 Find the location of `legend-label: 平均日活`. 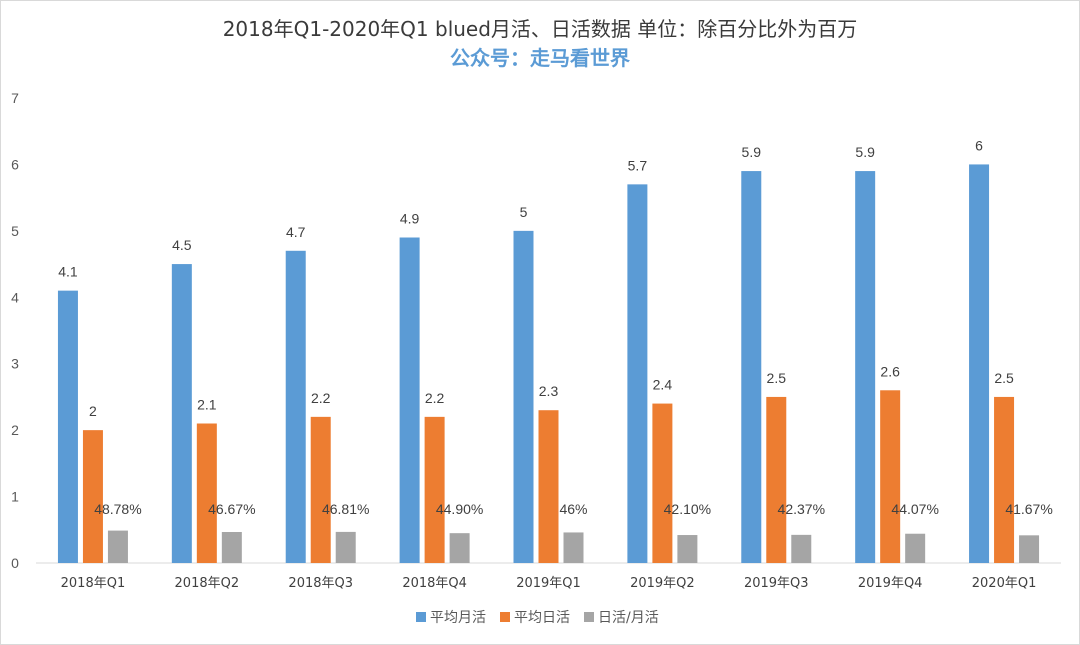

legend-label: 平均日活 is located at coordinates (542, 618).